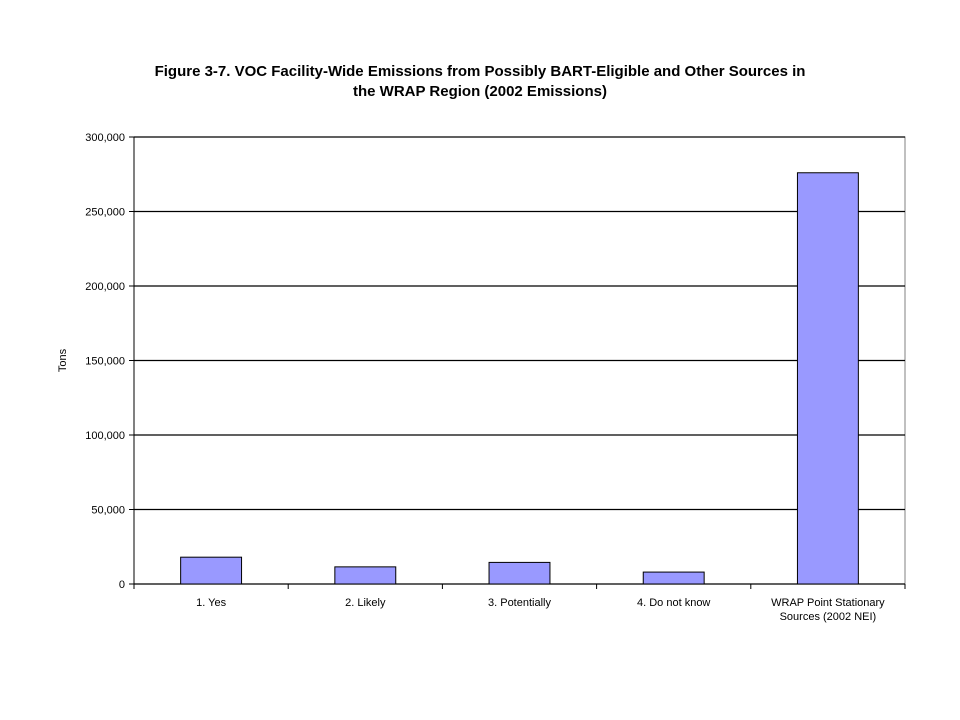 The height and width of the screenshot is (720, 960). Describe the element at coordinates (480, 91) in the screenshot. I see `chart-title-line-2: the WRAP Region (2002 Emissions)` at that location.